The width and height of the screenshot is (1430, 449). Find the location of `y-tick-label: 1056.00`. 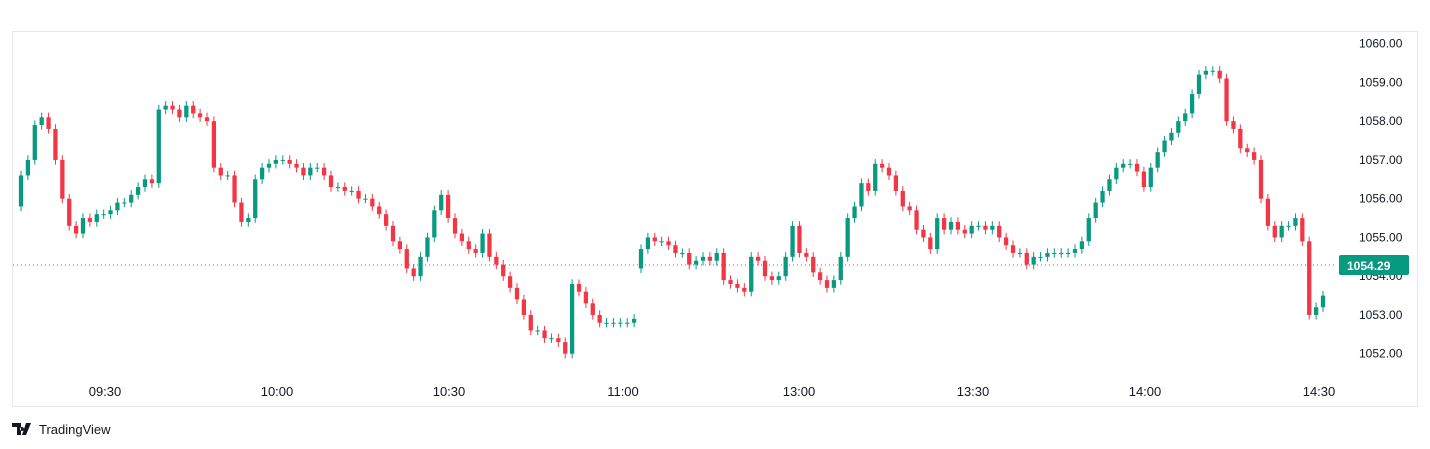

y-tick-label: 1056.00 is located at coordinates (1381, 199).